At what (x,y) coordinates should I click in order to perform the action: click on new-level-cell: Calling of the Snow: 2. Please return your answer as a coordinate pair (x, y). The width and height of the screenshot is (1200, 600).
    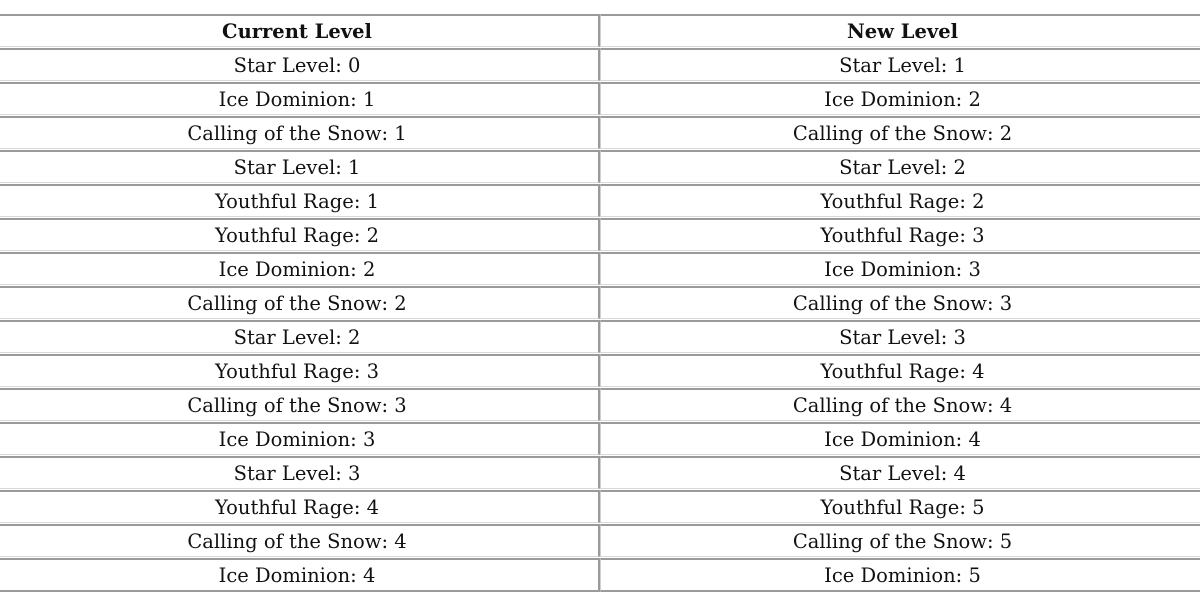
    Looking at the image, I should click on (900, 132).